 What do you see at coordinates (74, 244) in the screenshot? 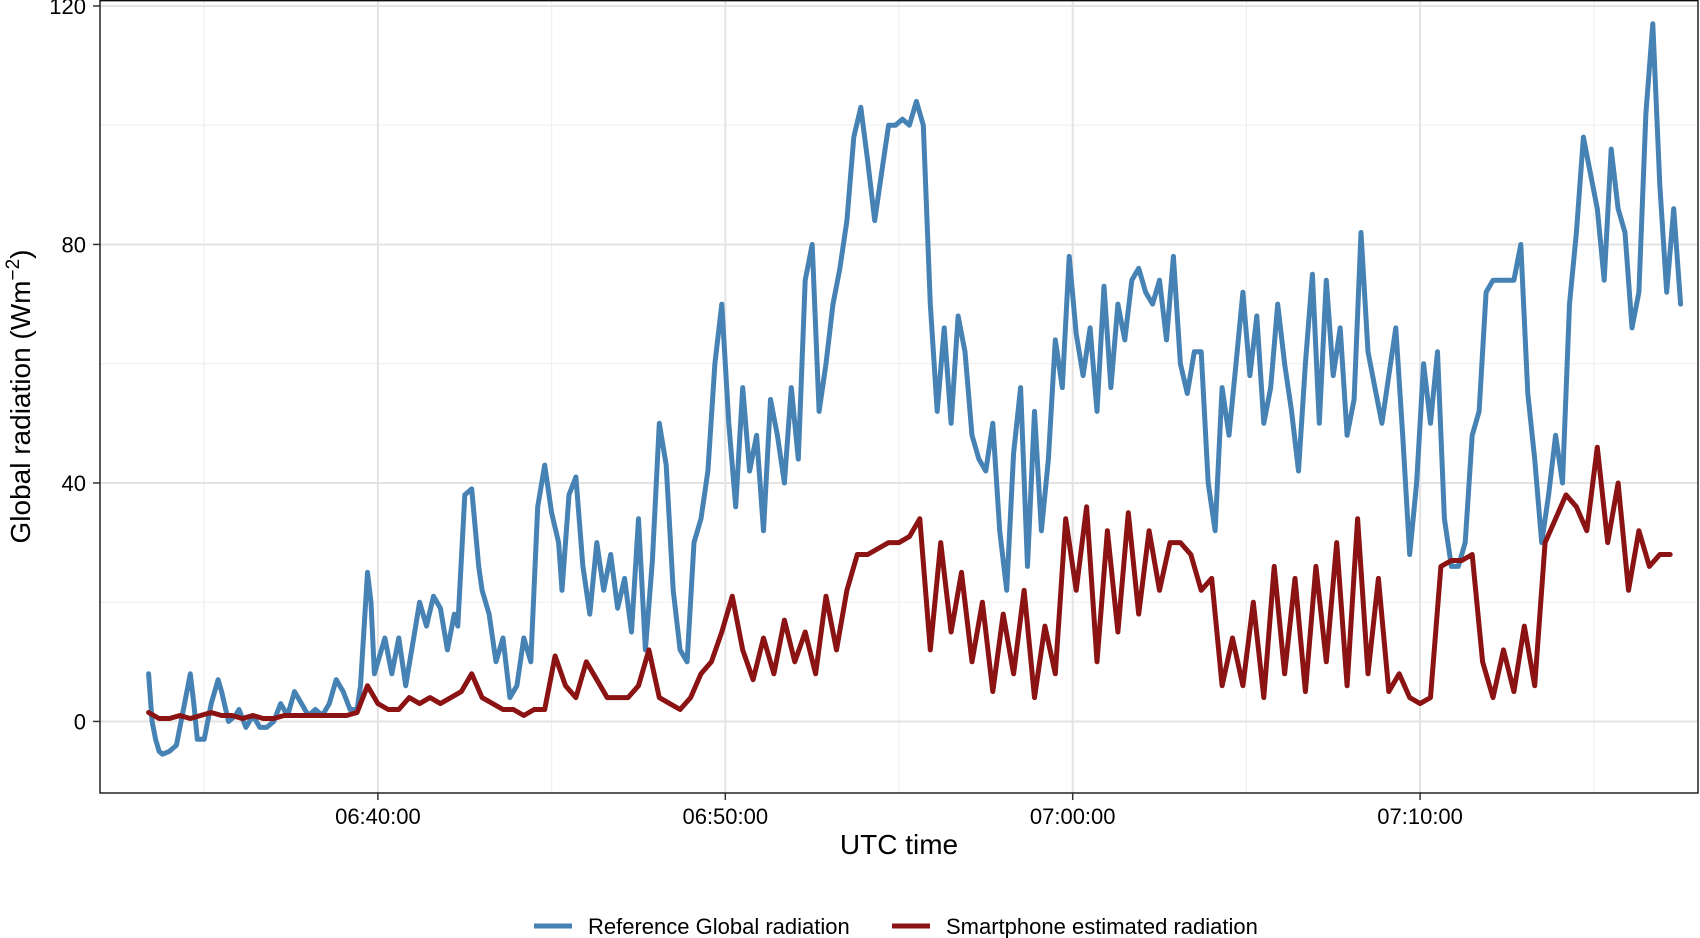
I see `y-tick-label: 80` at bounding box center [74, 244].